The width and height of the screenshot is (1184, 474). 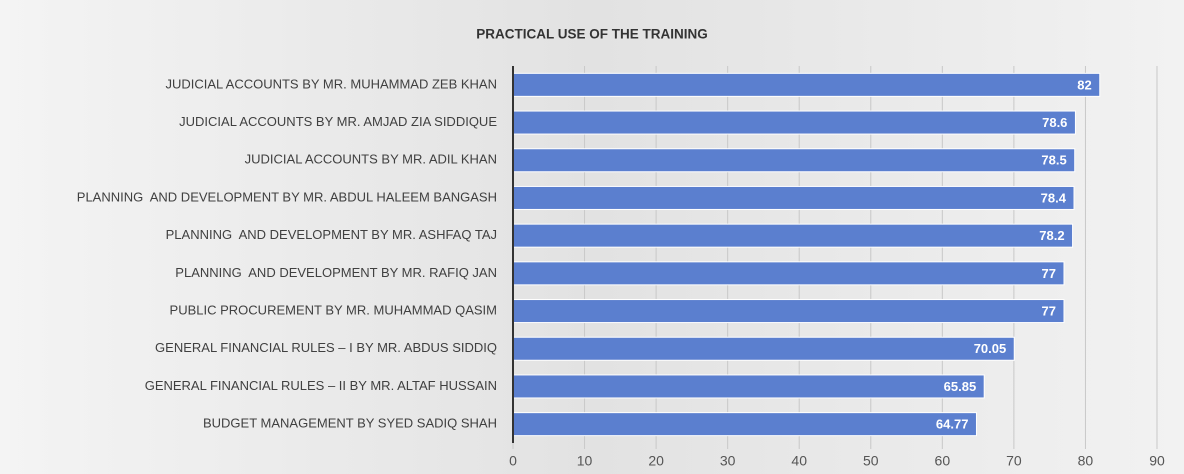 What do you see at coordinates (333, 309) in the screenshot?
I see `y-tick-label: PUBLIC PROCUREMENT BY MR. MUHAMMAD QASIM` at bounding box center [333, 309].